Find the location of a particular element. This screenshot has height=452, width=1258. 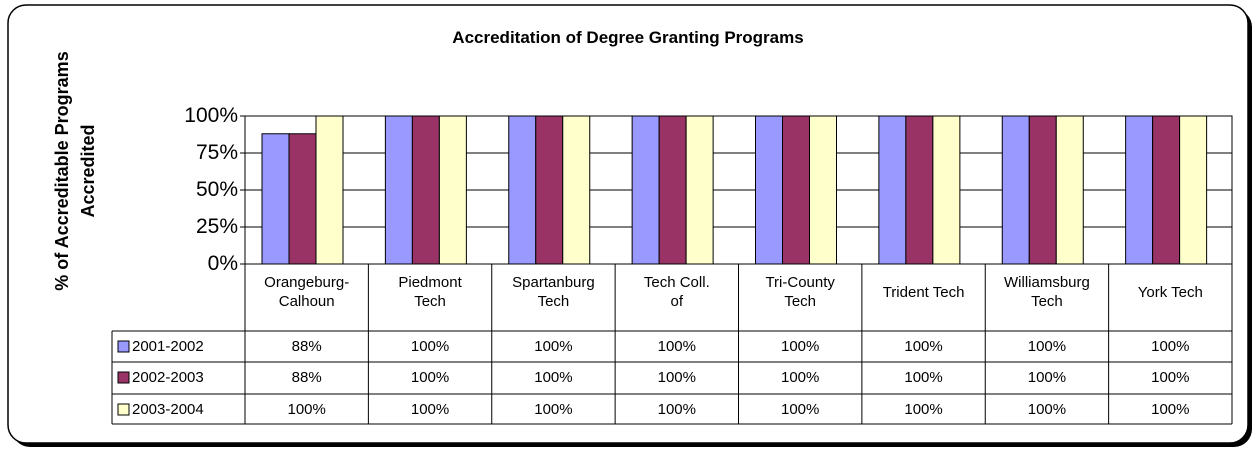

x-tick-label: Orangeburg- Calhoun is located at coordinates (307, 292).